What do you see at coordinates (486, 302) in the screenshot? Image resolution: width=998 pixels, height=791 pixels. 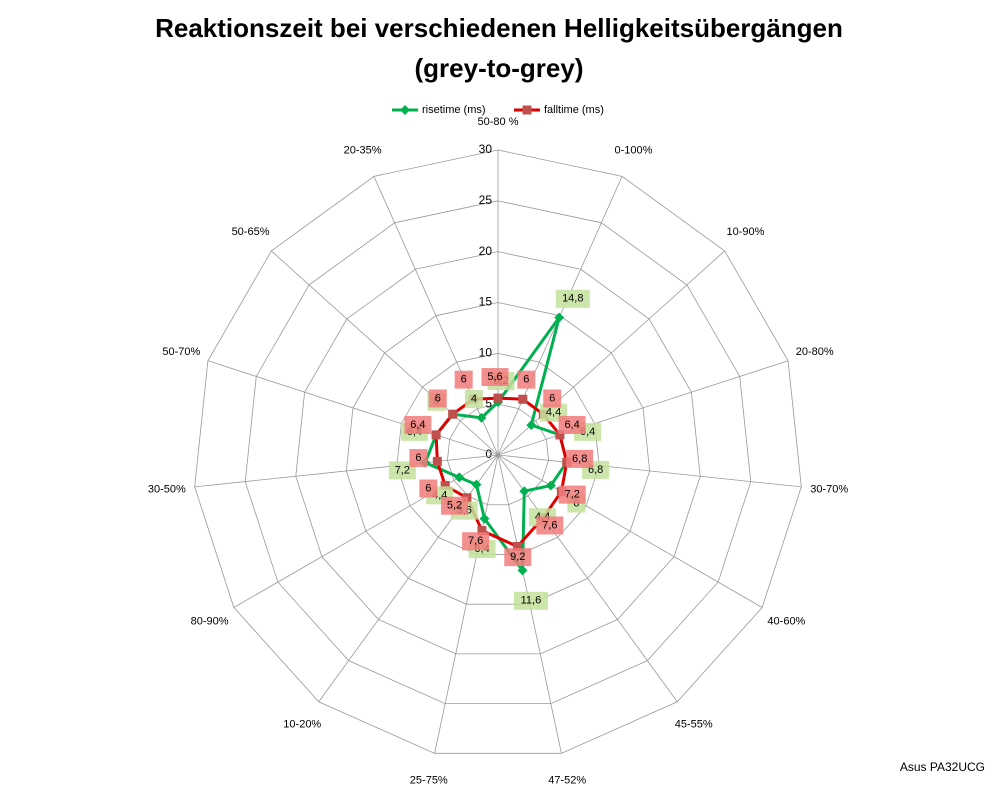 I see `r-tick-label: 15` at bounding box center [486, 302].